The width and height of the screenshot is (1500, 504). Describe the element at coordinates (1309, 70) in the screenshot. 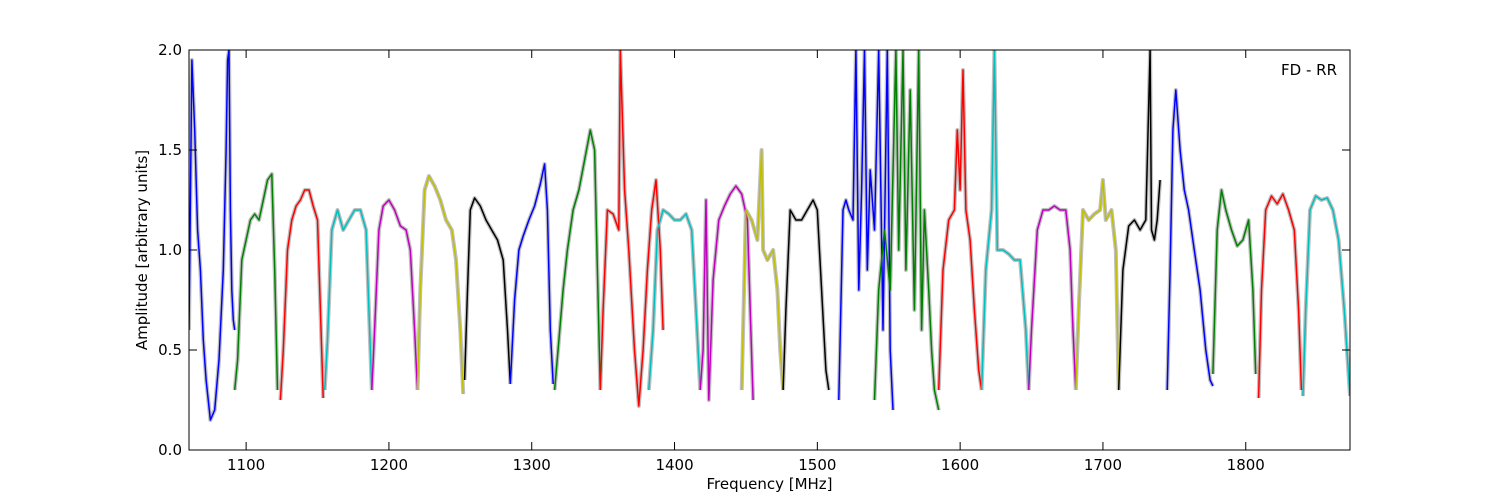

I see `chart-annotation: FD - RR` at that location.